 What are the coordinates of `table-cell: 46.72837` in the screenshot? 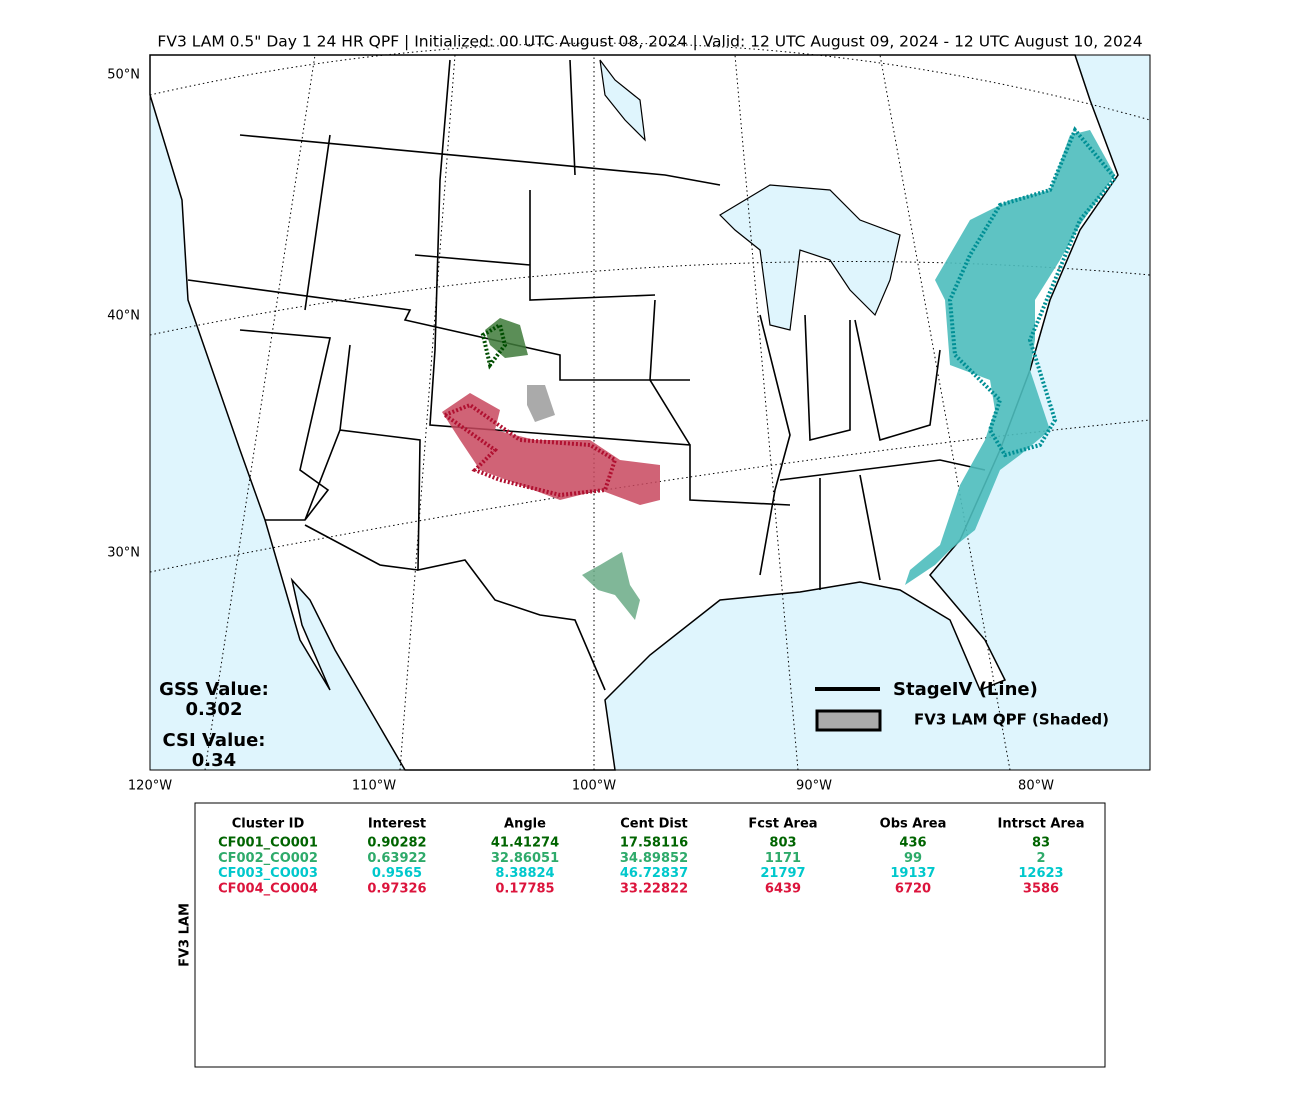 It's located at (654, 873).